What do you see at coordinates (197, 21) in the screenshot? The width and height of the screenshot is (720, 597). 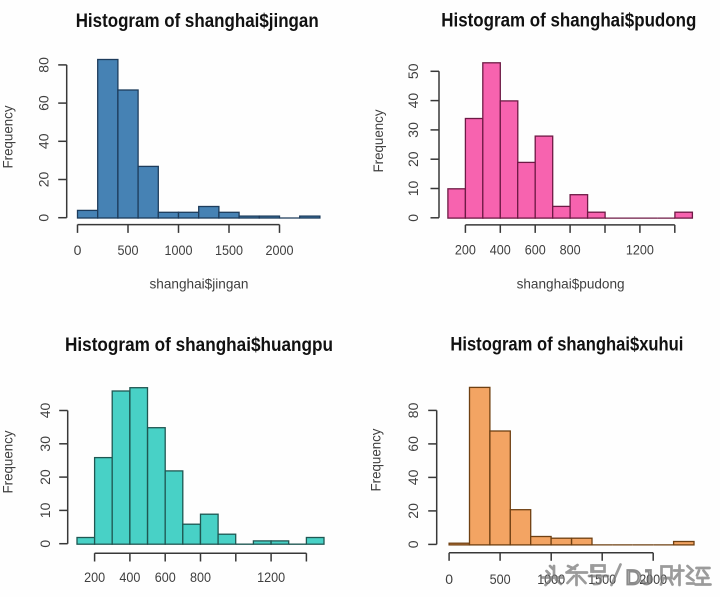 I see `svg-text: Histogram of shanghai$jingan` at bounding box center [197, 21].